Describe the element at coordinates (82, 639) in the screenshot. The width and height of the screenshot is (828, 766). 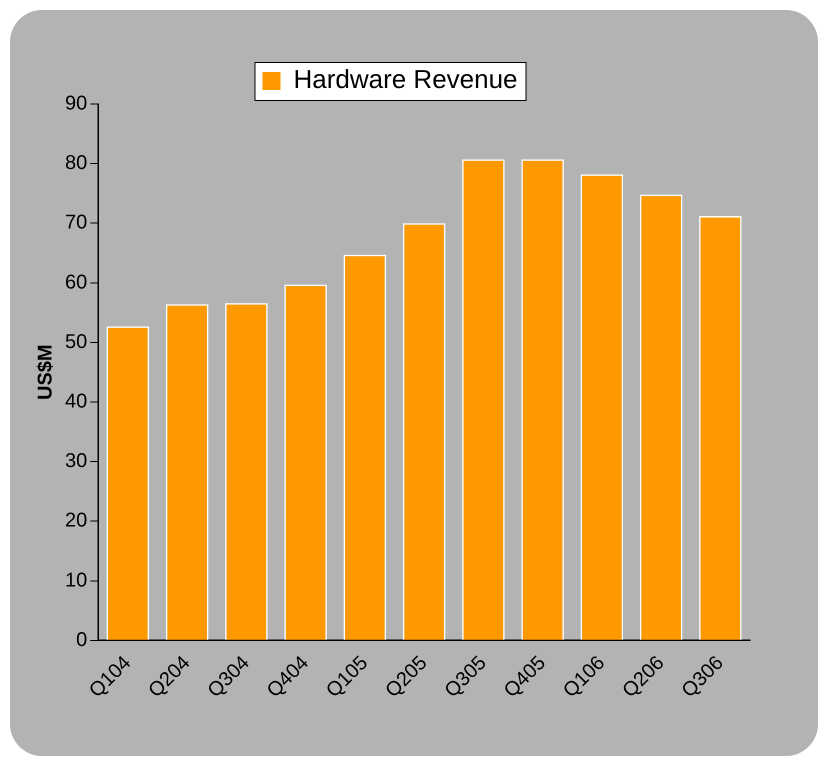
I see `y-tick-label: 0` at that location.